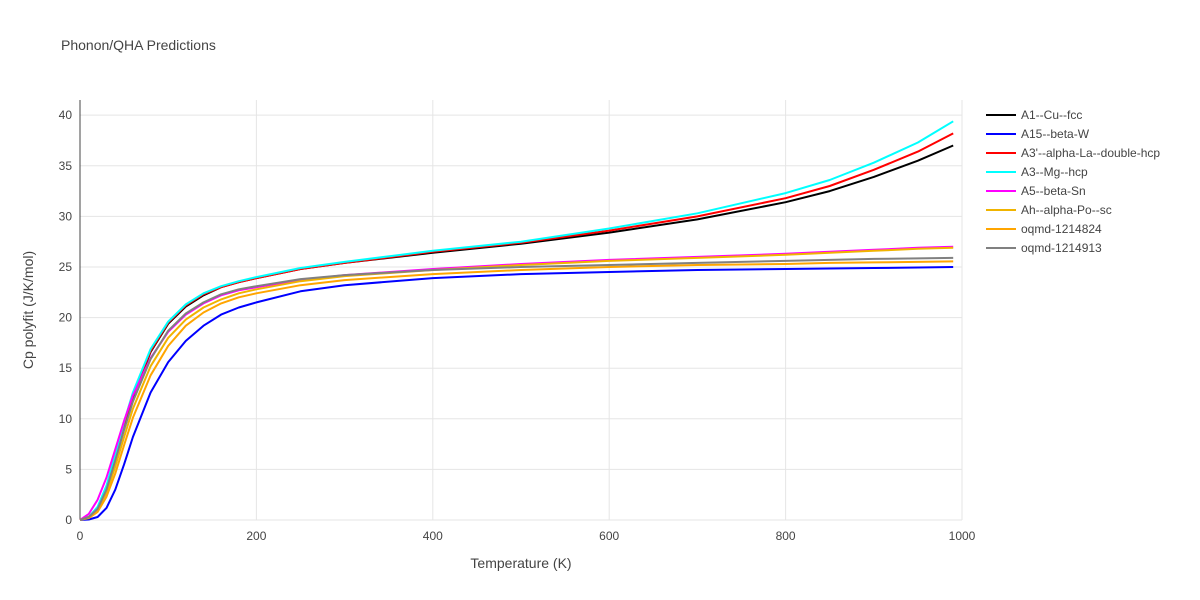 The image size is (1200, 600). What do you see at coordinates (609, 536) in the screenshot?
I see `x-tick-label: 600` at bounding box center [609, 536].